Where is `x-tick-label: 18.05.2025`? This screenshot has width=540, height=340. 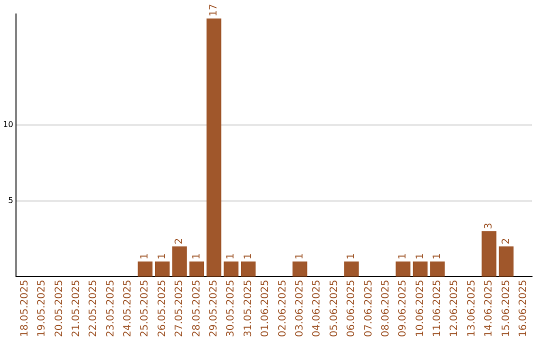
x-tick-label: 18.05.2025 is located at coordinates (24, 309).